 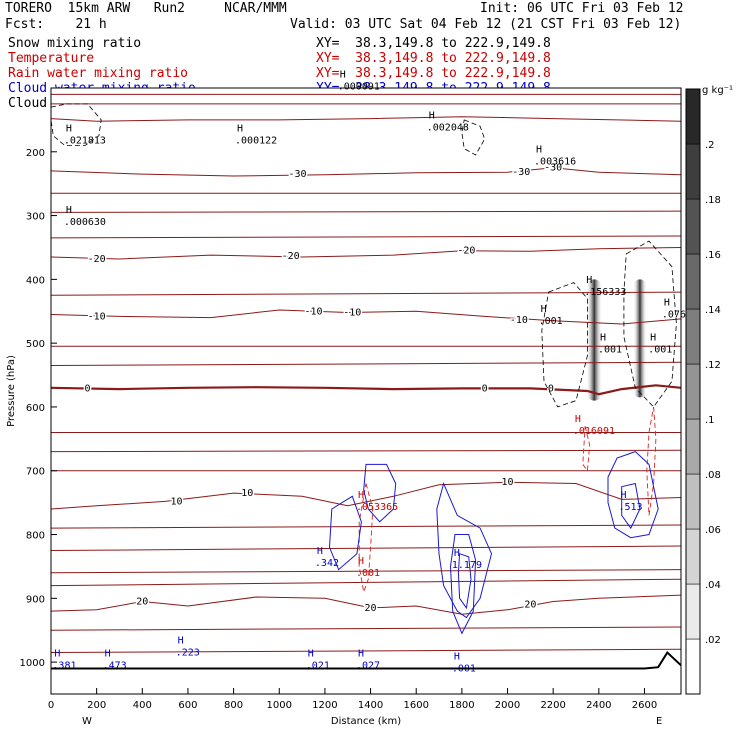 I want to click on field-temperature-name: Temperature, so click(x=51, y=58).